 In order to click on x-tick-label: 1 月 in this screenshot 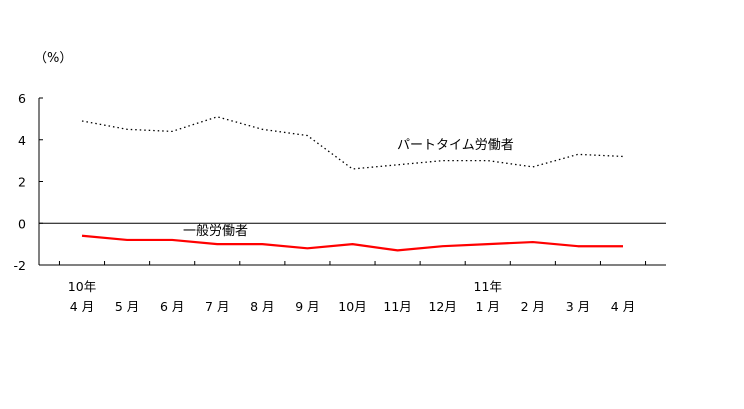, I will do `click(488, 306)`.